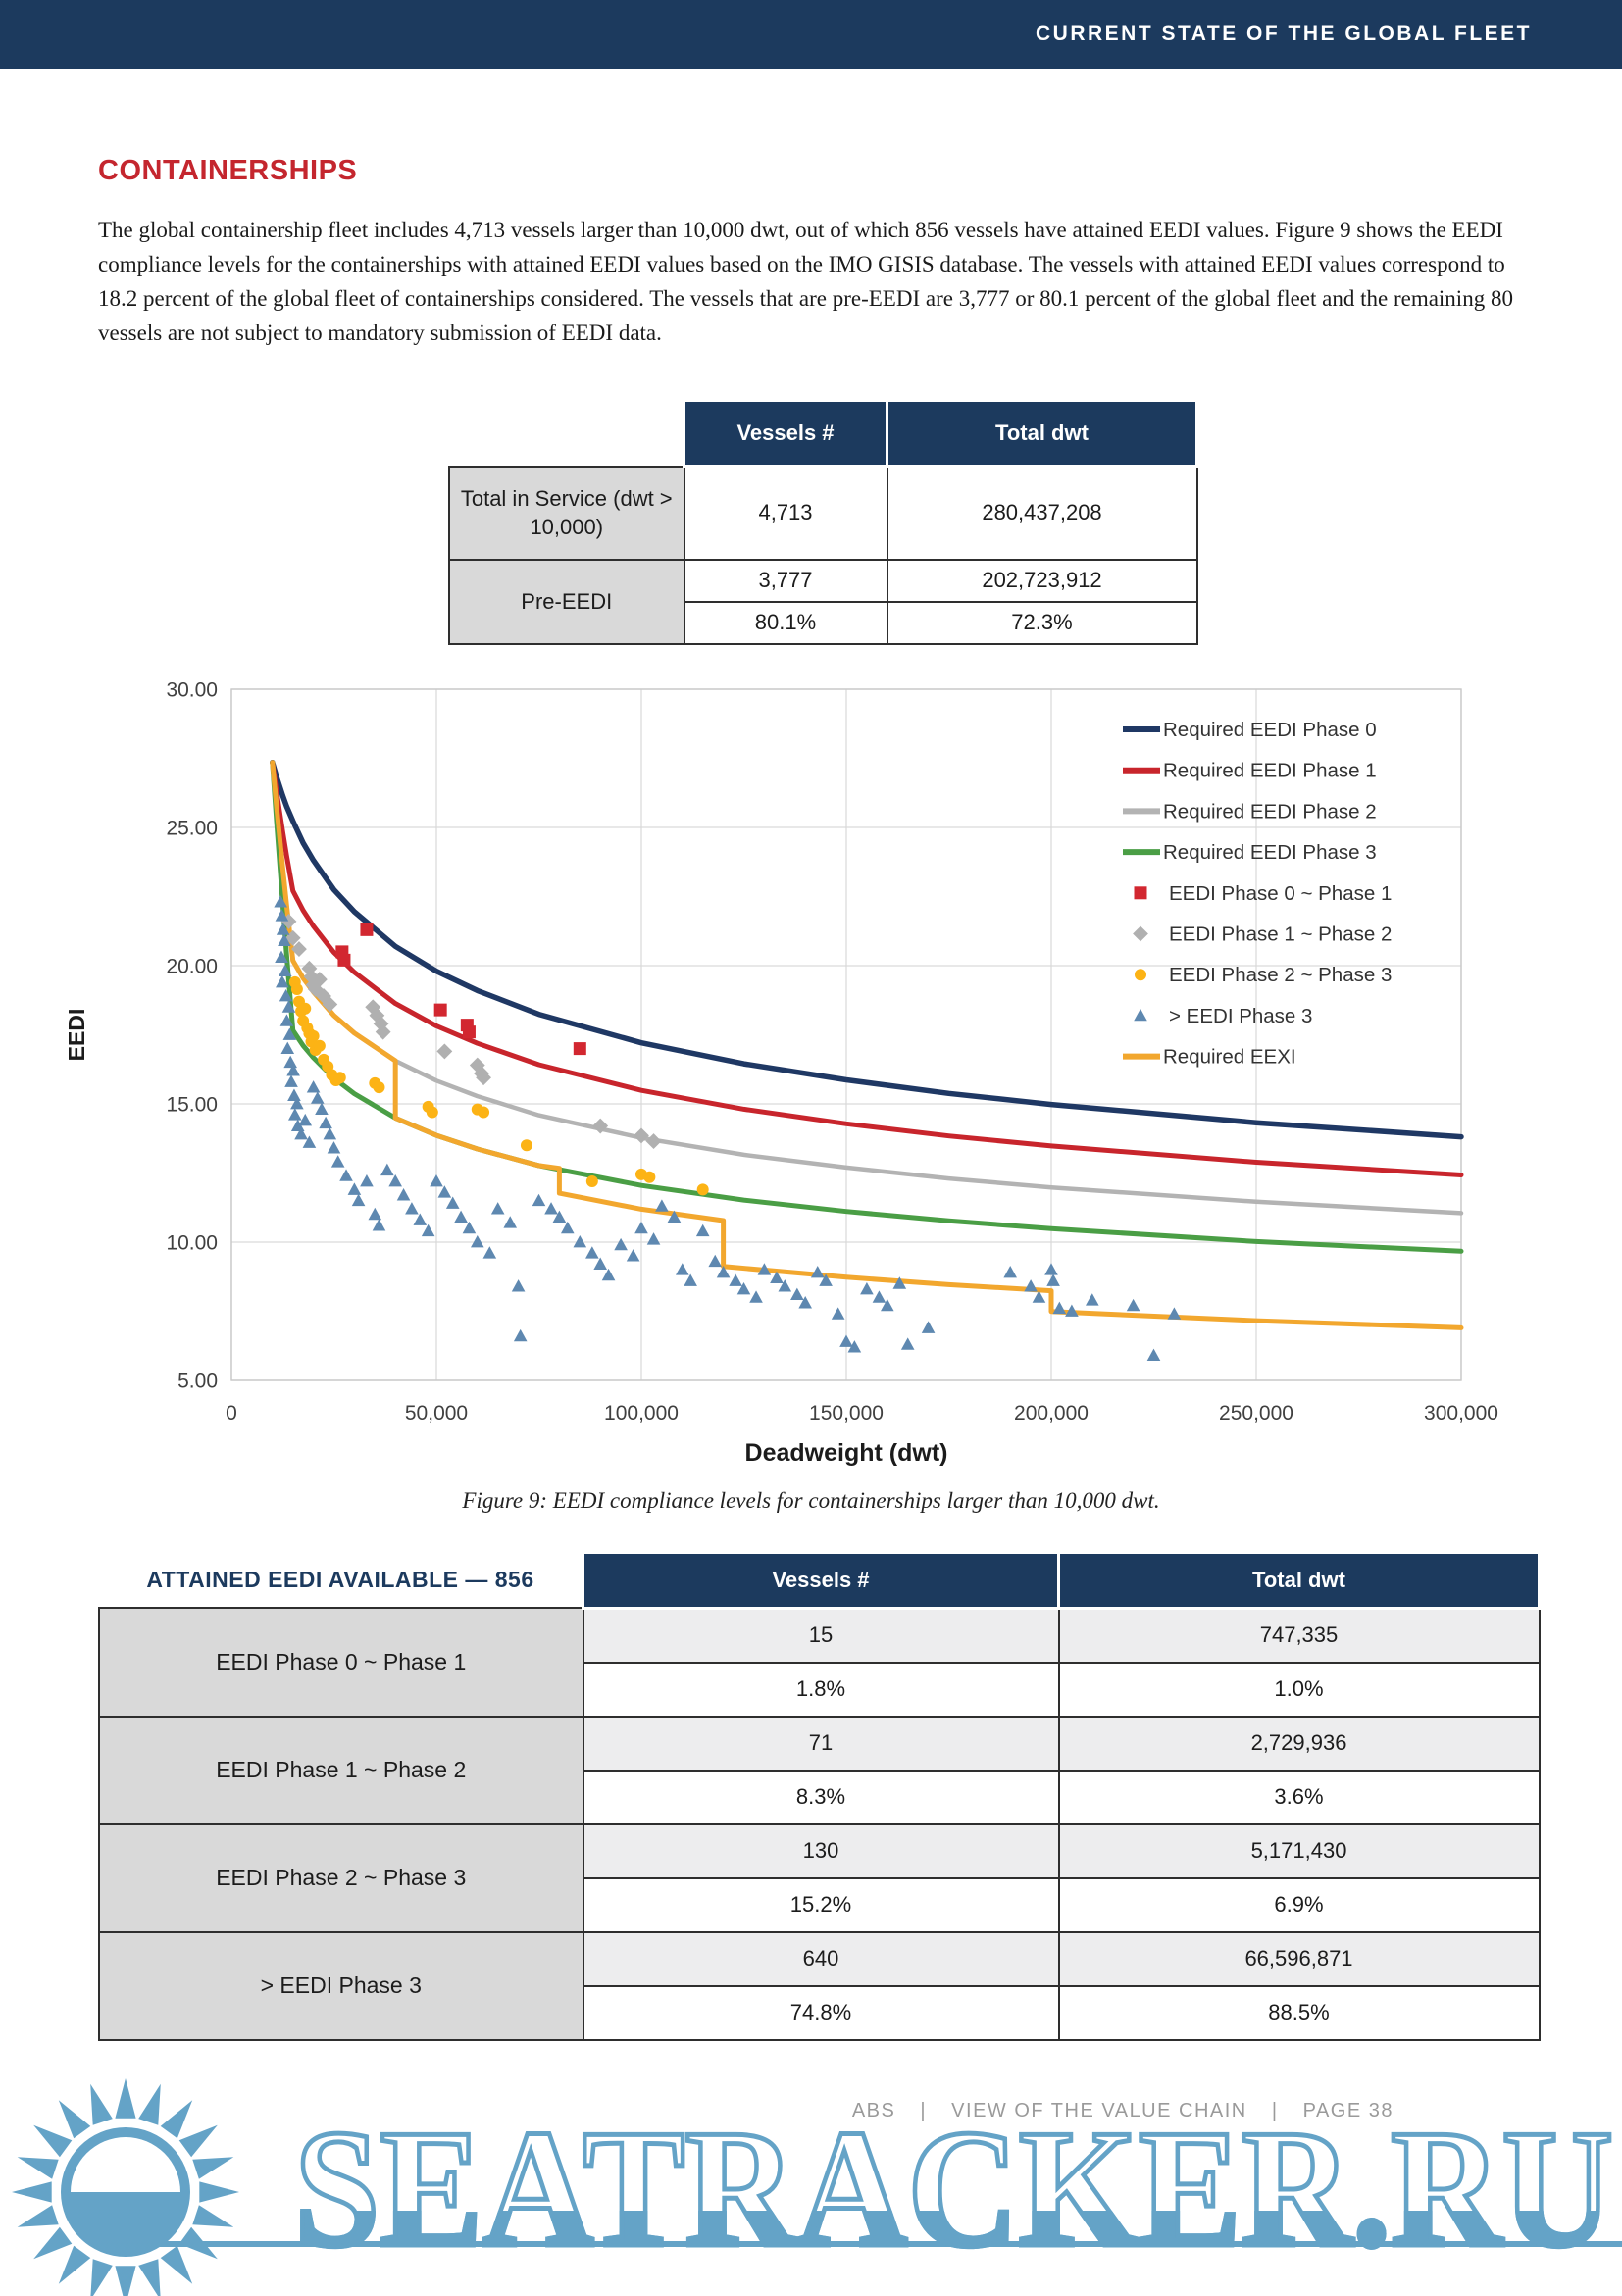  I want to click on x-tick-label: 100,000, so click(642, 1413).